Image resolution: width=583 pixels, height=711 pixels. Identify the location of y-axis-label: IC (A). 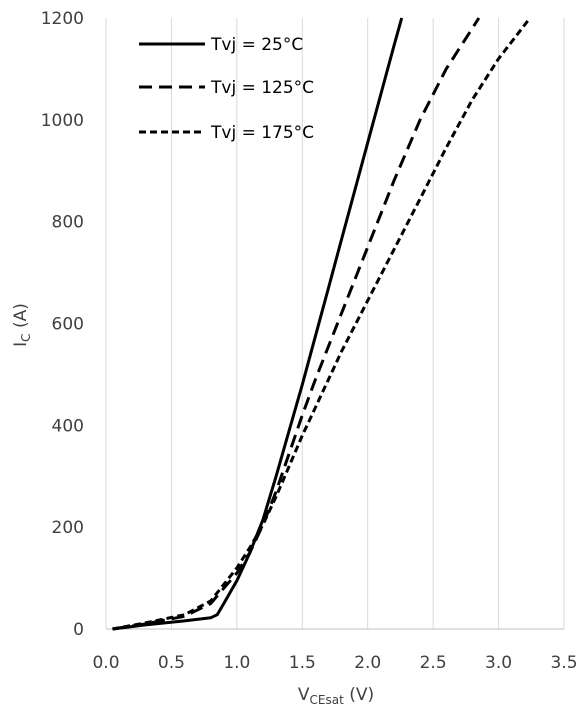
(22, 325).